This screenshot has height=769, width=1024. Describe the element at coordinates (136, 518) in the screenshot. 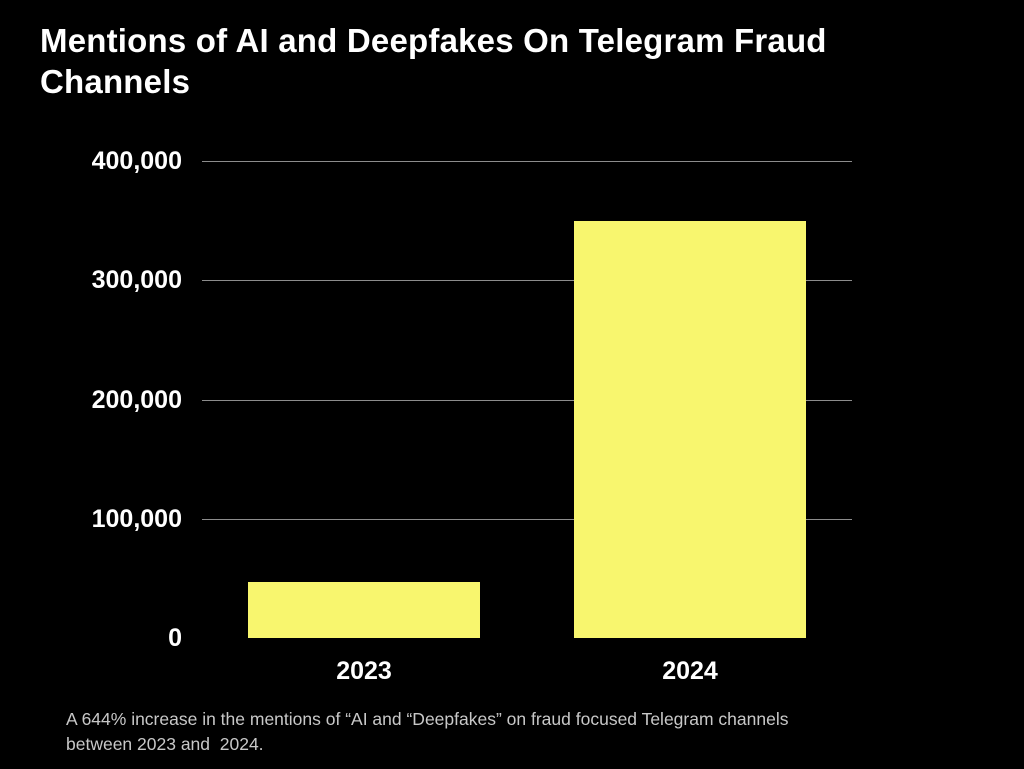

I see `y-tick-label: 100,000` at that location.